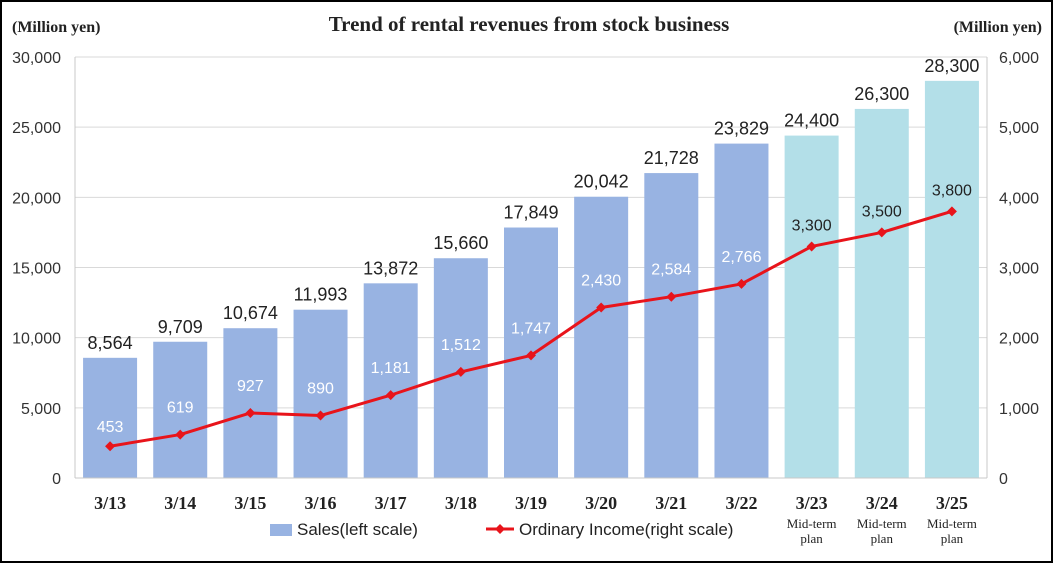 The width and height of the screenshot is (1053, 563). I want to click on legend-sales-label: Sales(left scale), so click(357, 529).